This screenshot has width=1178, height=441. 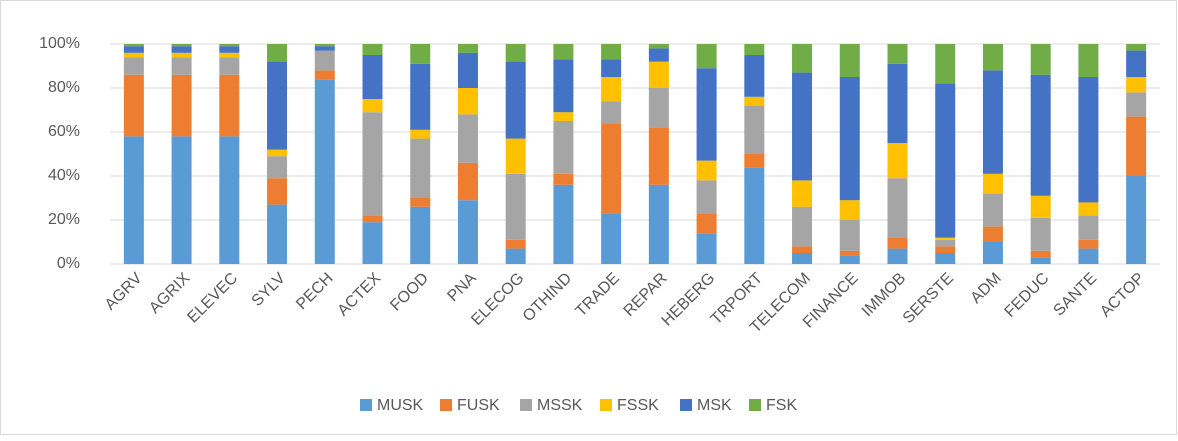 What do you see at coordinates (478, 405) in the screenshot?
I see `legend-label: FUSK` at bounding box center [478, 405].